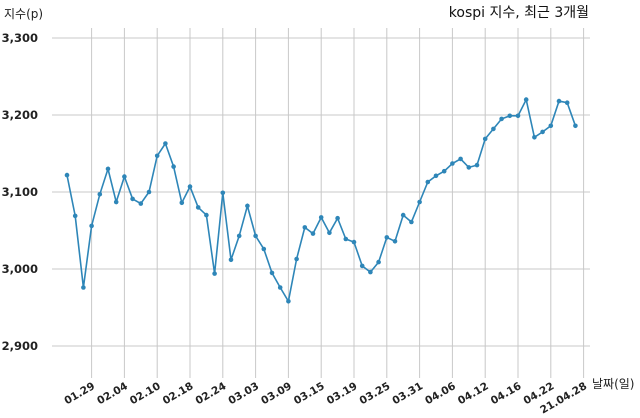  What do you see at coordinates (178, 393) in the screenshot?
I see `x-tick-label: 02.18` at bounding box center [178, 393].